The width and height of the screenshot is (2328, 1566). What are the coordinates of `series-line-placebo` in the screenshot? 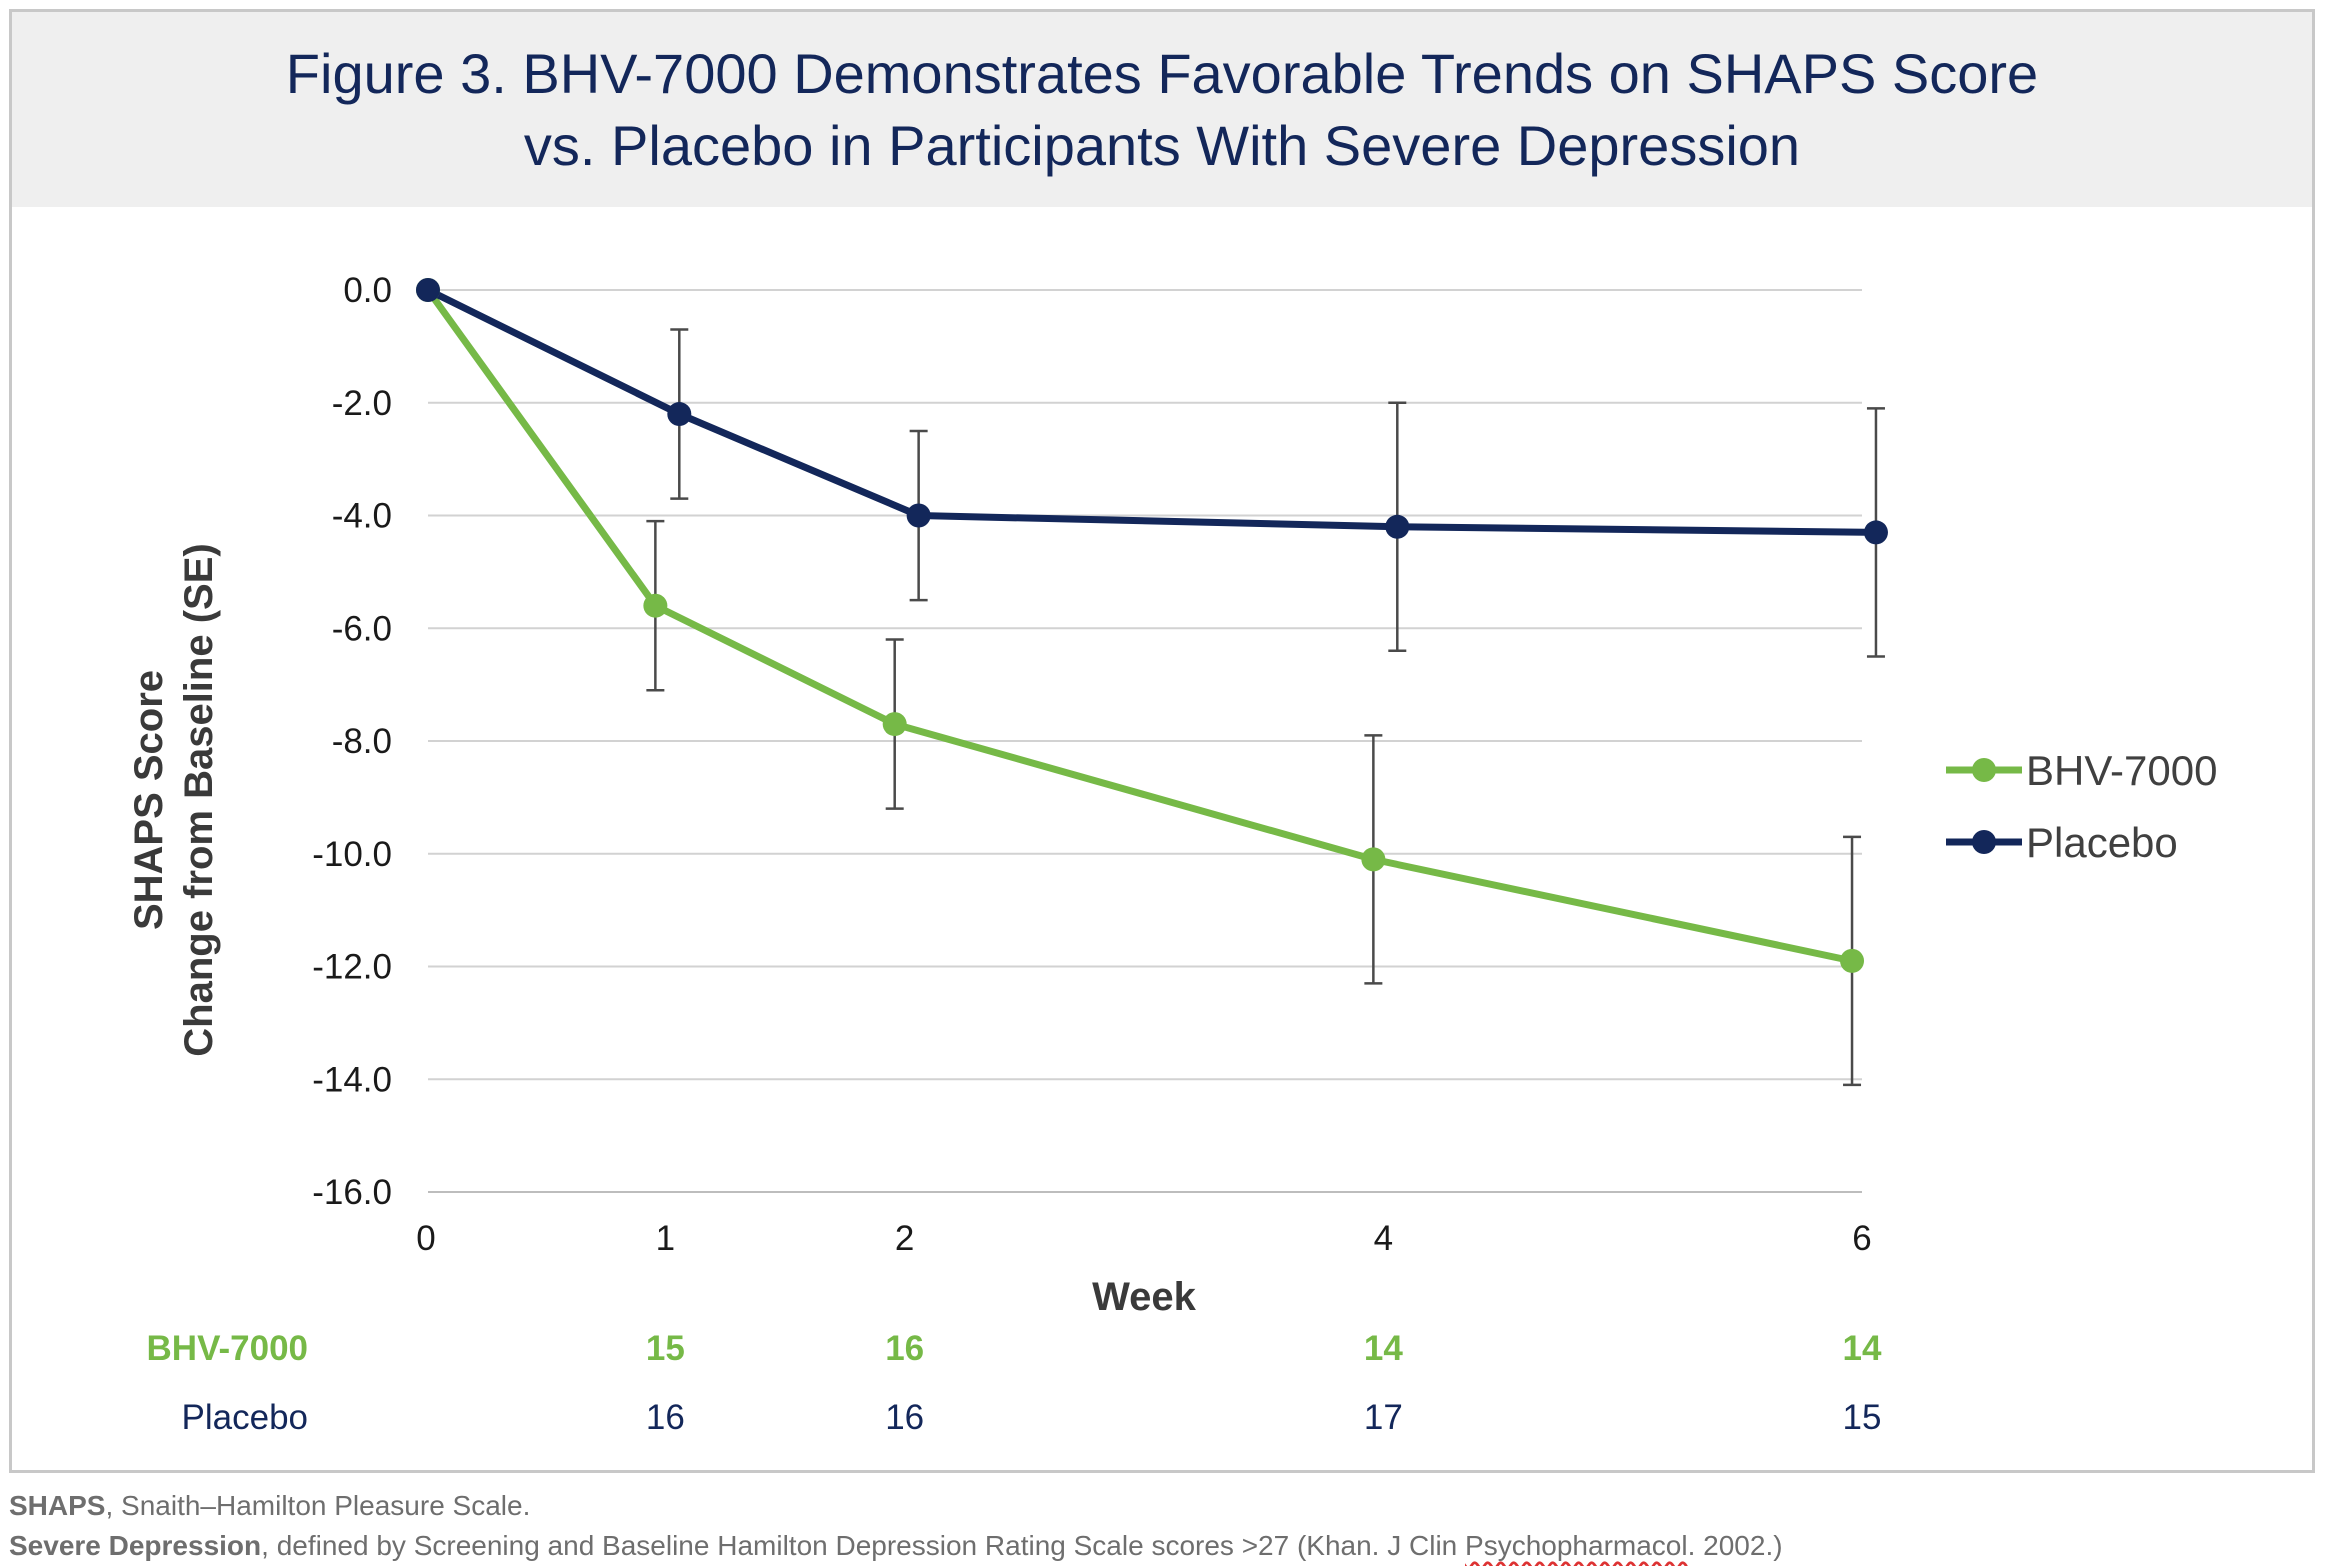 It's located at (1151, 411).